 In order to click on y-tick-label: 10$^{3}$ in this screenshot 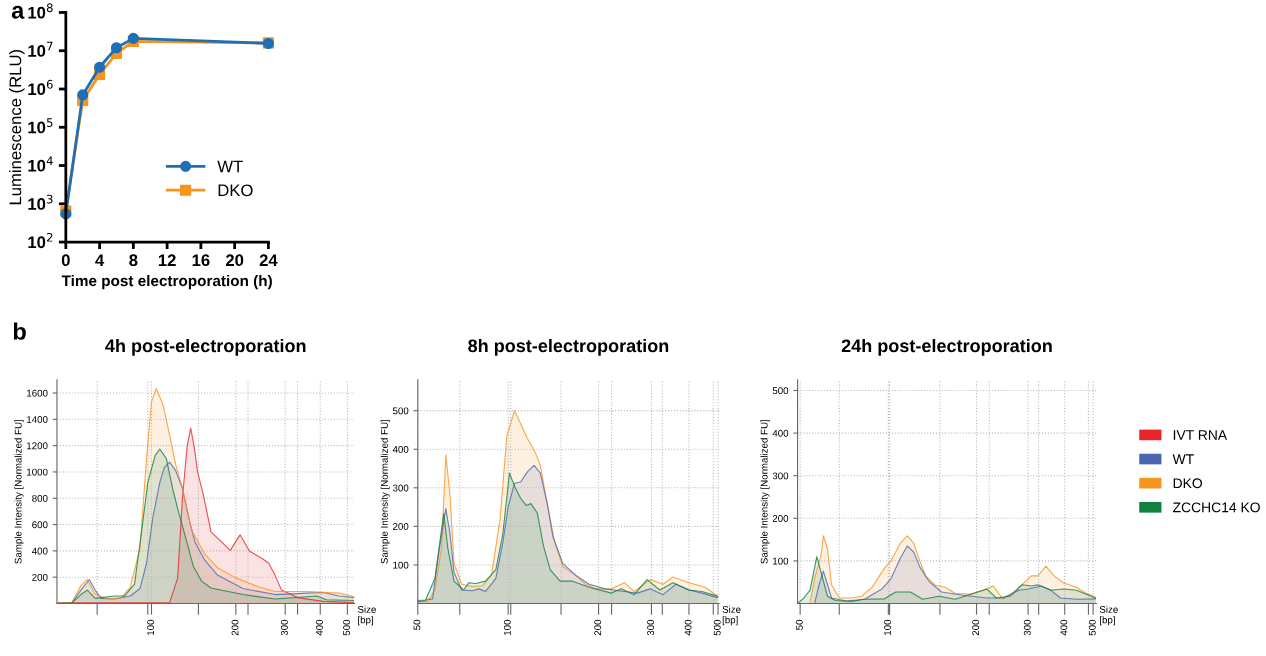, I will do `click(40, 202)`.